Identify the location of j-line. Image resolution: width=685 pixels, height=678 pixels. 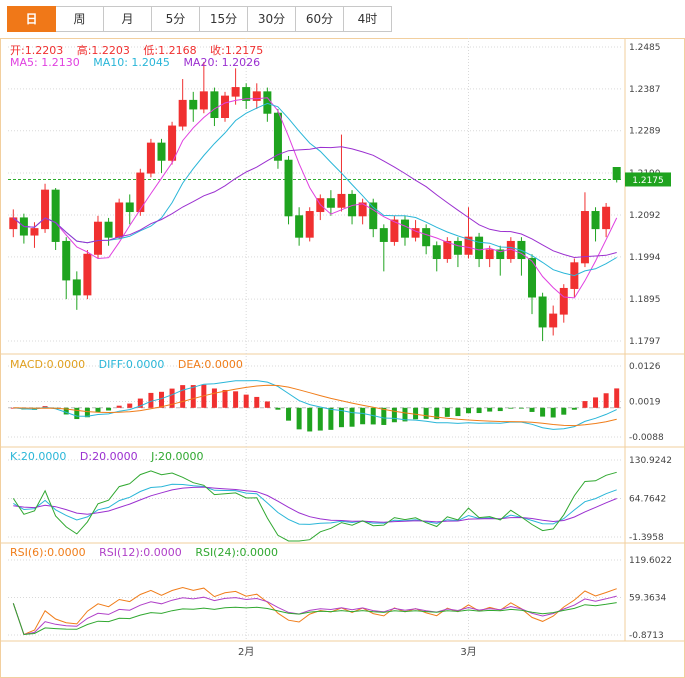
(314, 506).